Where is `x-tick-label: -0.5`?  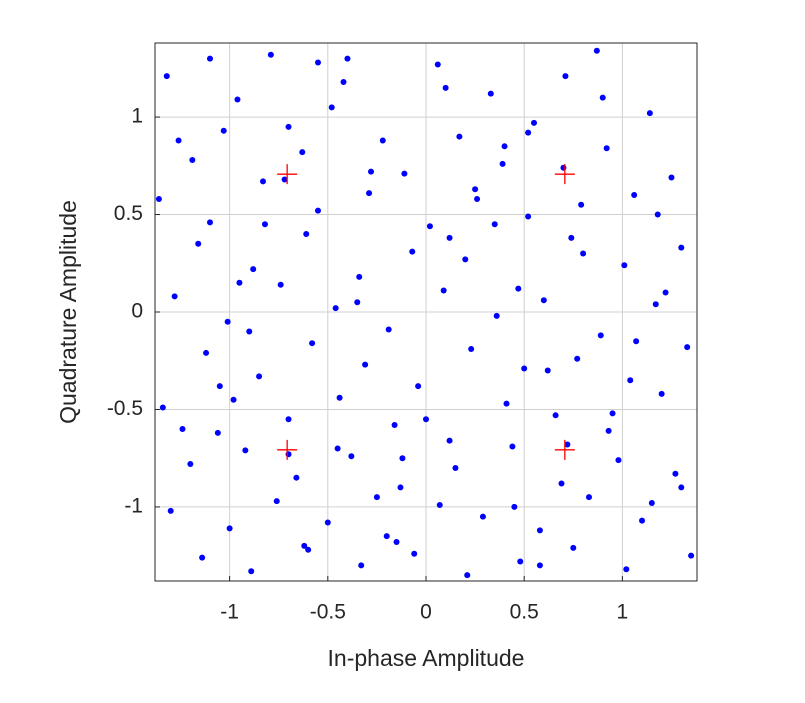
x-tick-label: -0.5 is located at coordinates (328, 612).